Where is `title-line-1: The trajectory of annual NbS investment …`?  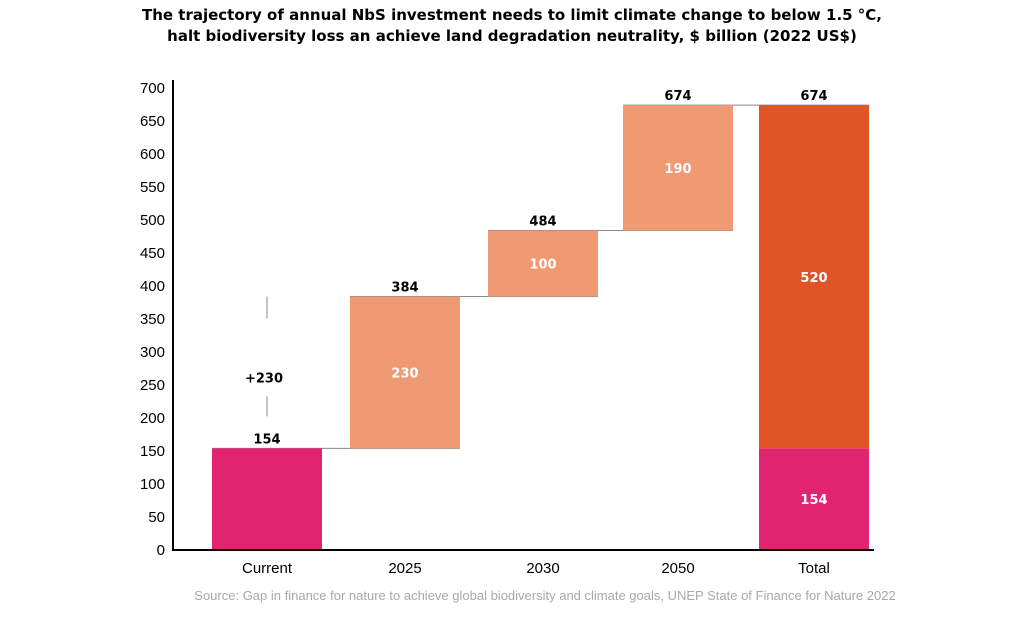 title-line-1: The trajectory of annual NbS investment … is located at coordinates (512, 15).